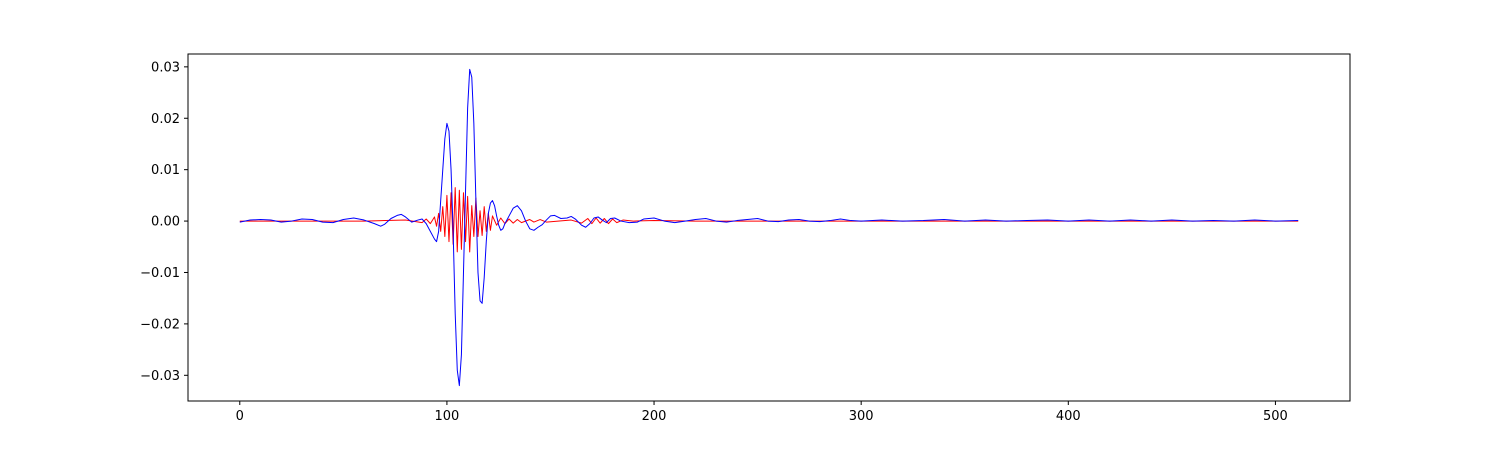 This screenshot has width=1500, height=450. I want to click on x-axis: 0 100 200 300 400 500, so click(762, 412).